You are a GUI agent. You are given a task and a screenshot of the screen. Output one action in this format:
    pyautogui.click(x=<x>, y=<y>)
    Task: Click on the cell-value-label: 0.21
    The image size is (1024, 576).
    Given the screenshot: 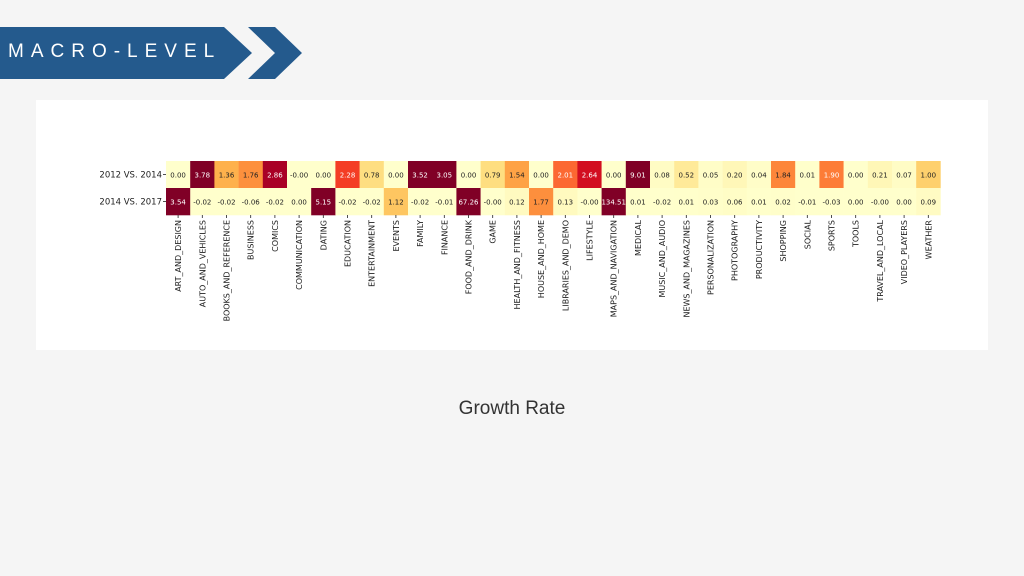 What is the action you would take?
    pyautogui.click(x=880, y=175)
    